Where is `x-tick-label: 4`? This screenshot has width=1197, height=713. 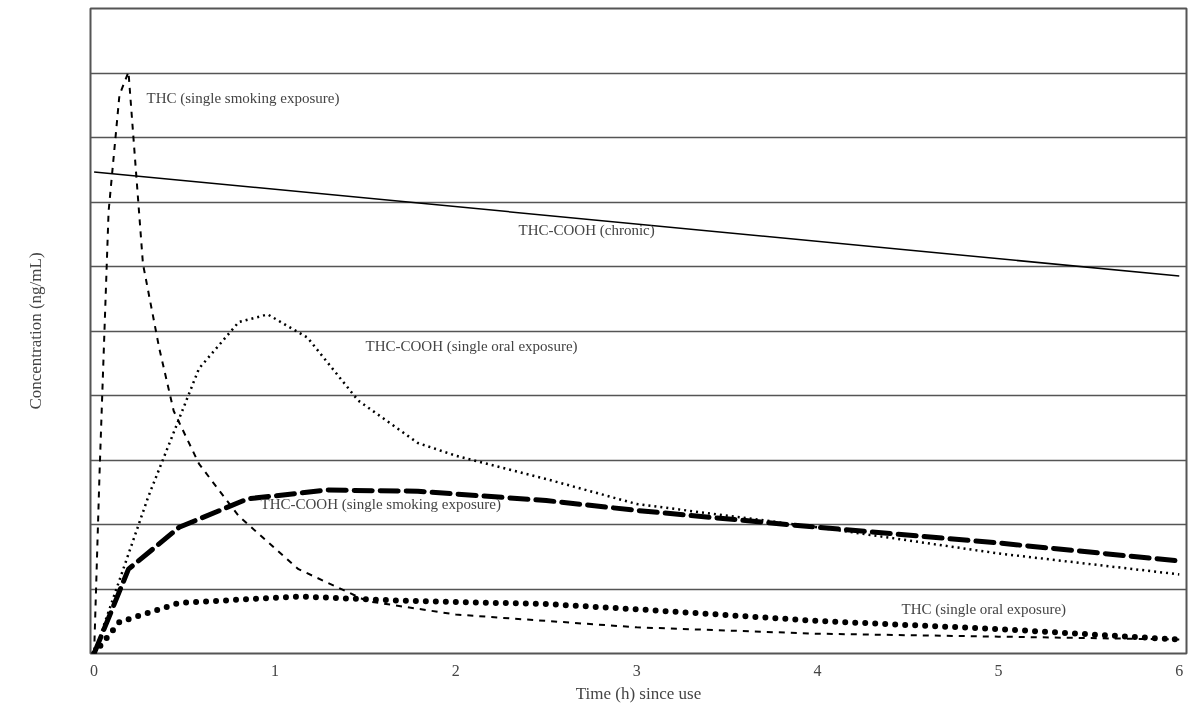 x-tick-label: 4 is located at coordinates (817, 670).